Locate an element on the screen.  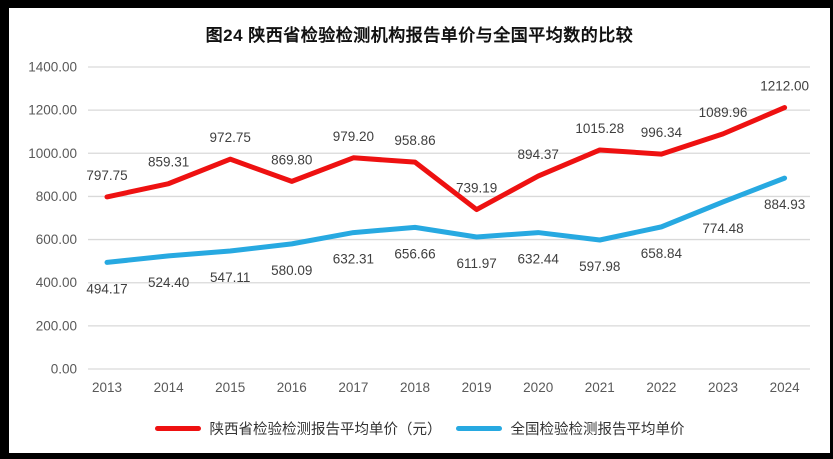
x-tick-label: 2017 is located at coordinates (353, 387).